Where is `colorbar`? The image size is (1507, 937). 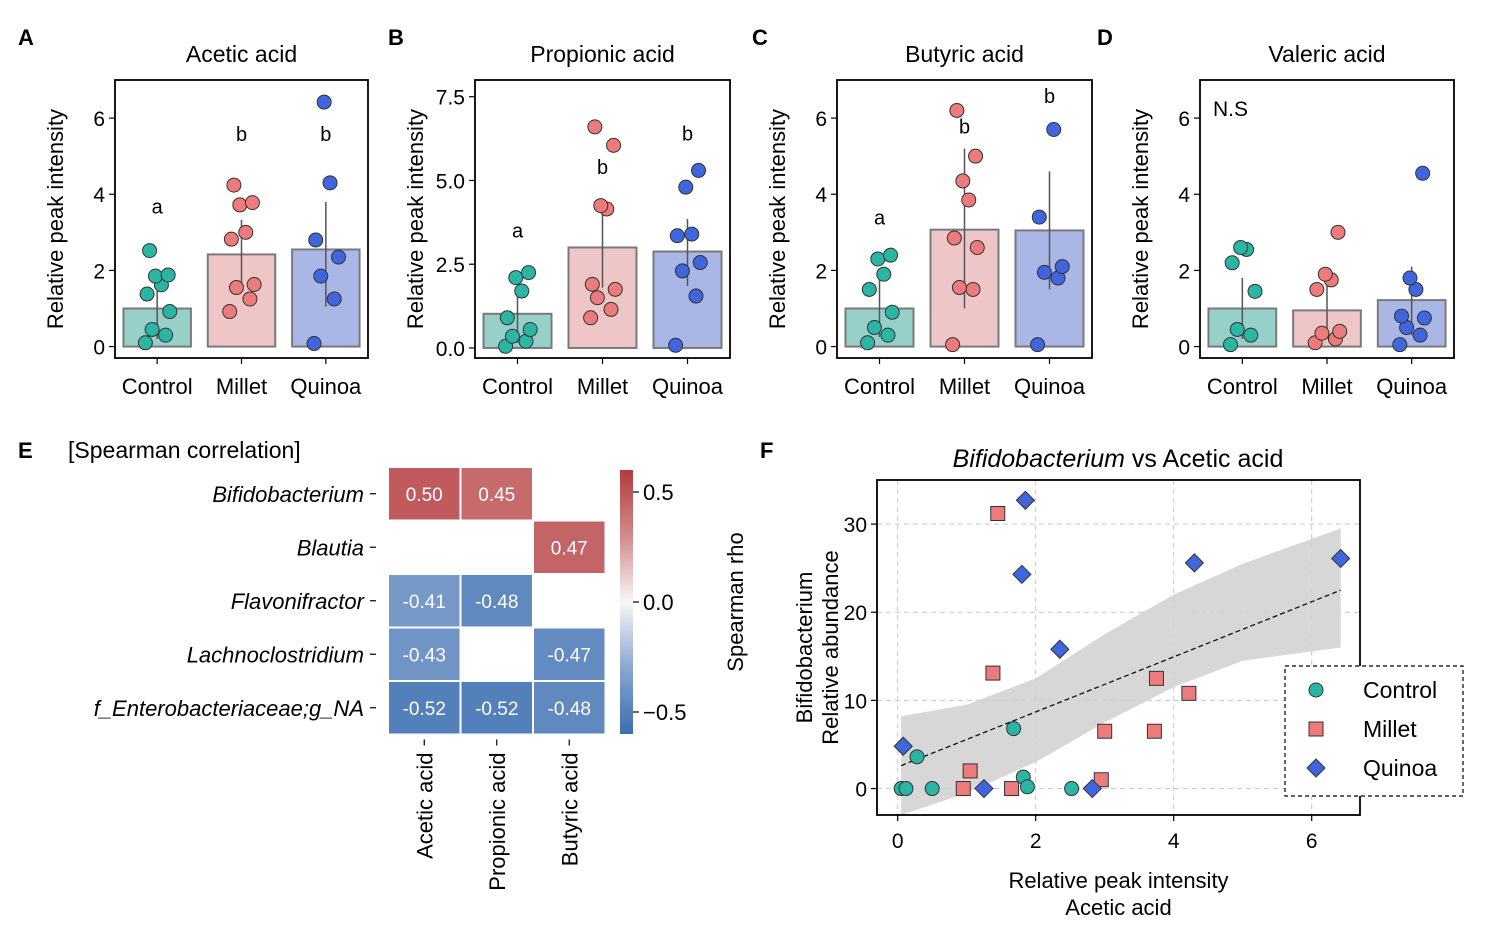
colorbar is located at coordinates (626, 602).